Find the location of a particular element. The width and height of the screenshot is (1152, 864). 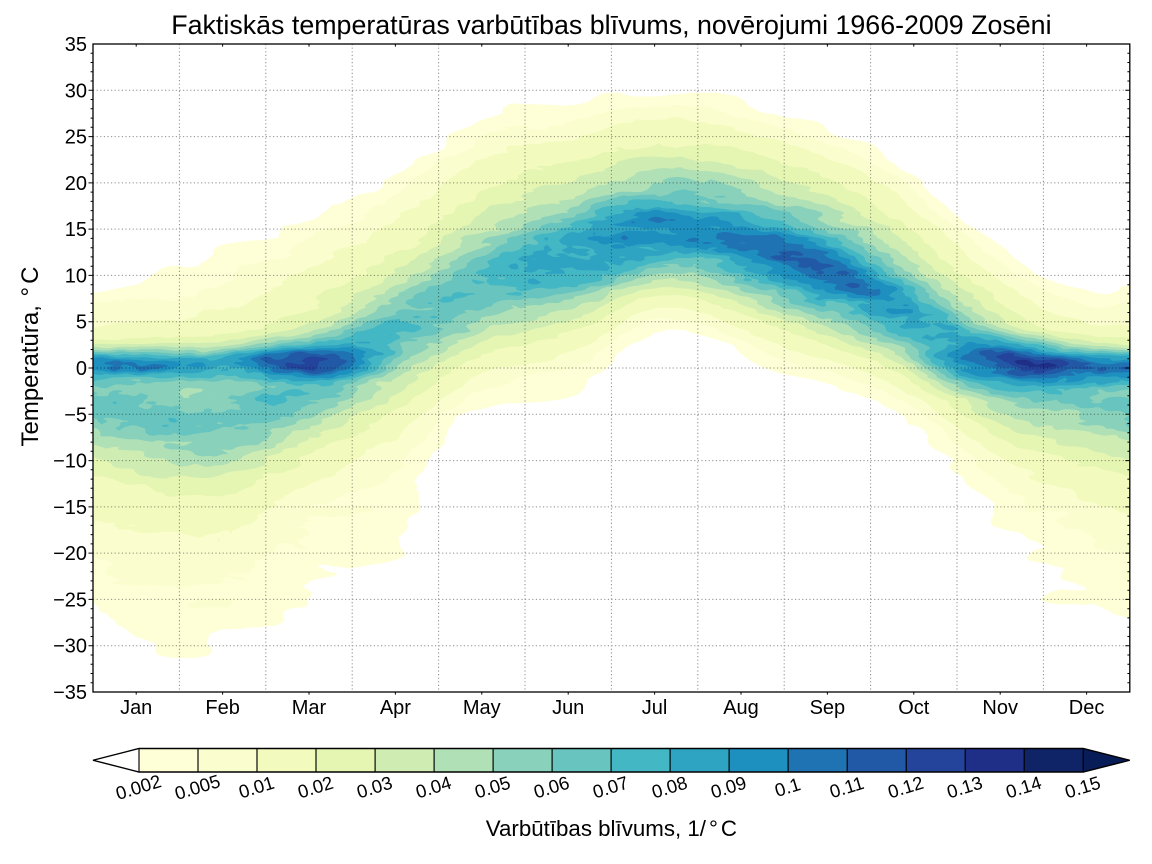

svg-text: Sep is located at coordinates (828, 708).